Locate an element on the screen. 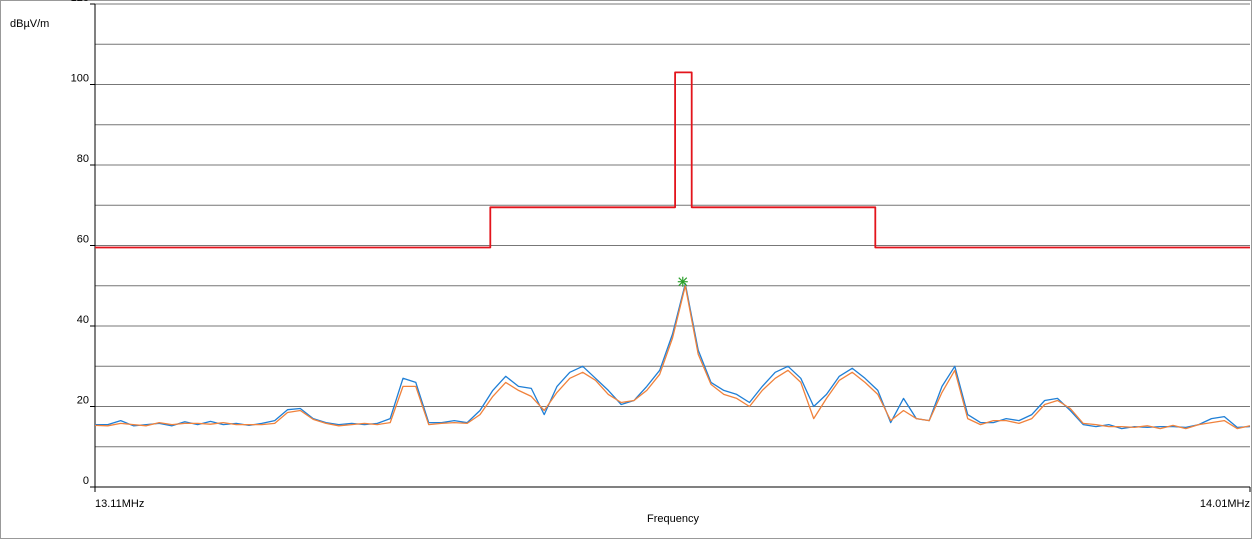  y-tick-label: 0 is located at coordinates (86, 481).